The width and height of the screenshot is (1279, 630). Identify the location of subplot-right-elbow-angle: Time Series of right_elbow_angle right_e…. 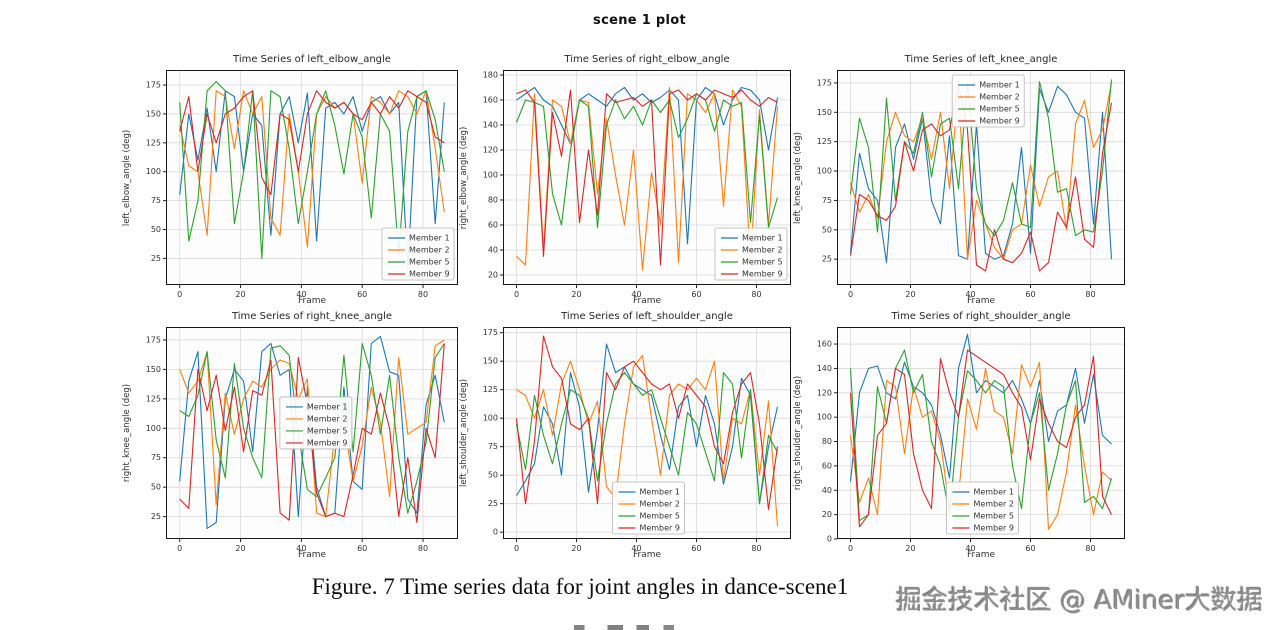
(625, 180).